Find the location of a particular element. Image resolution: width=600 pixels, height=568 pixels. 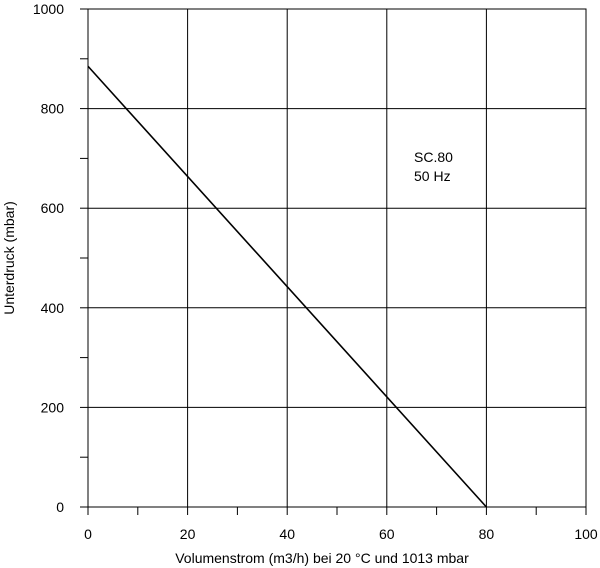

x-tick-label: 40 is located at coordinates (287, 534).